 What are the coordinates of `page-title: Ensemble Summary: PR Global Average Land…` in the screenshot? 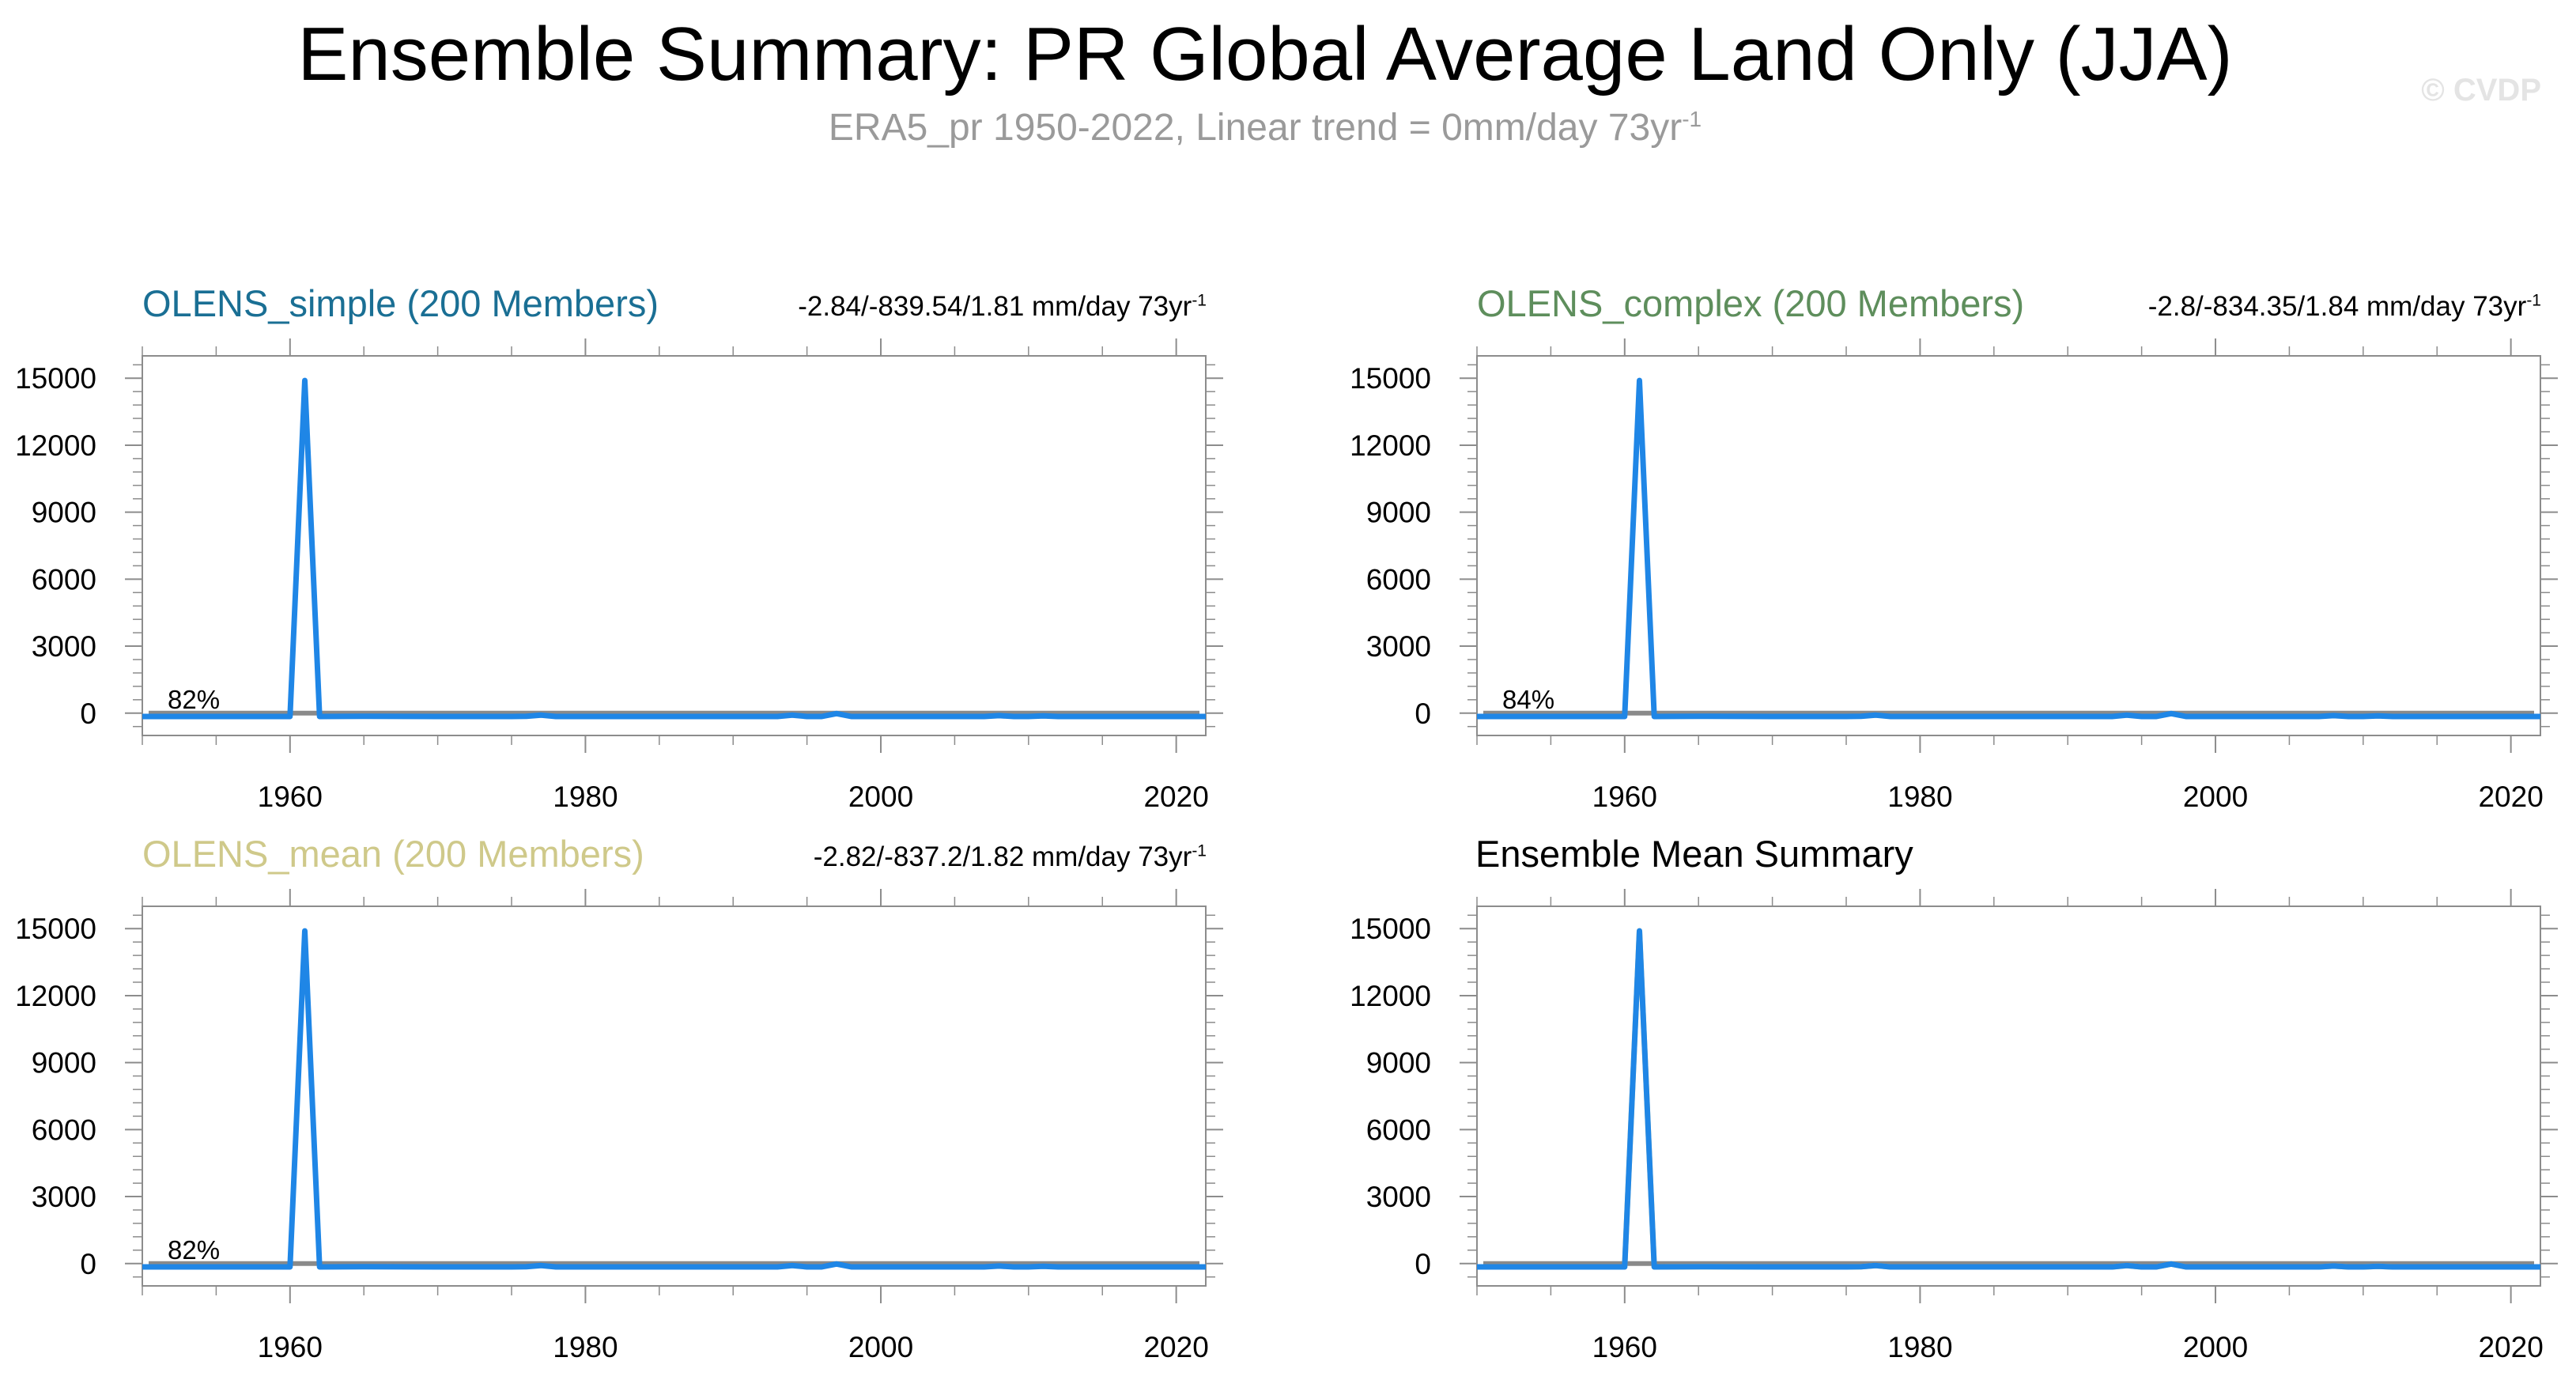 It's located at (1265, 54).